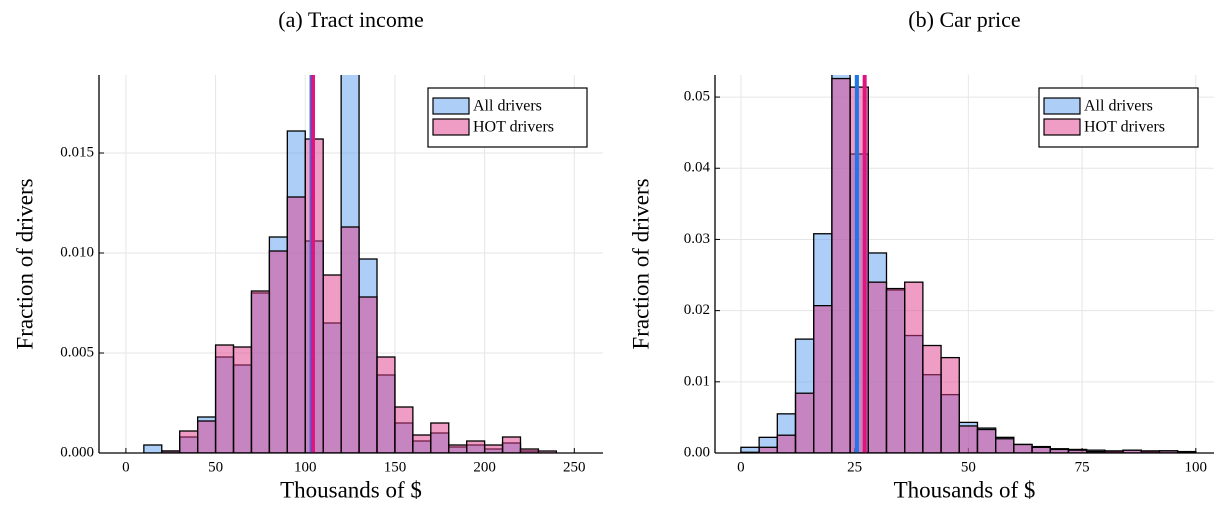 This screenshot has height=506, width=1217. I want to click on y-tick-label: 0.005, so click(77, 352).